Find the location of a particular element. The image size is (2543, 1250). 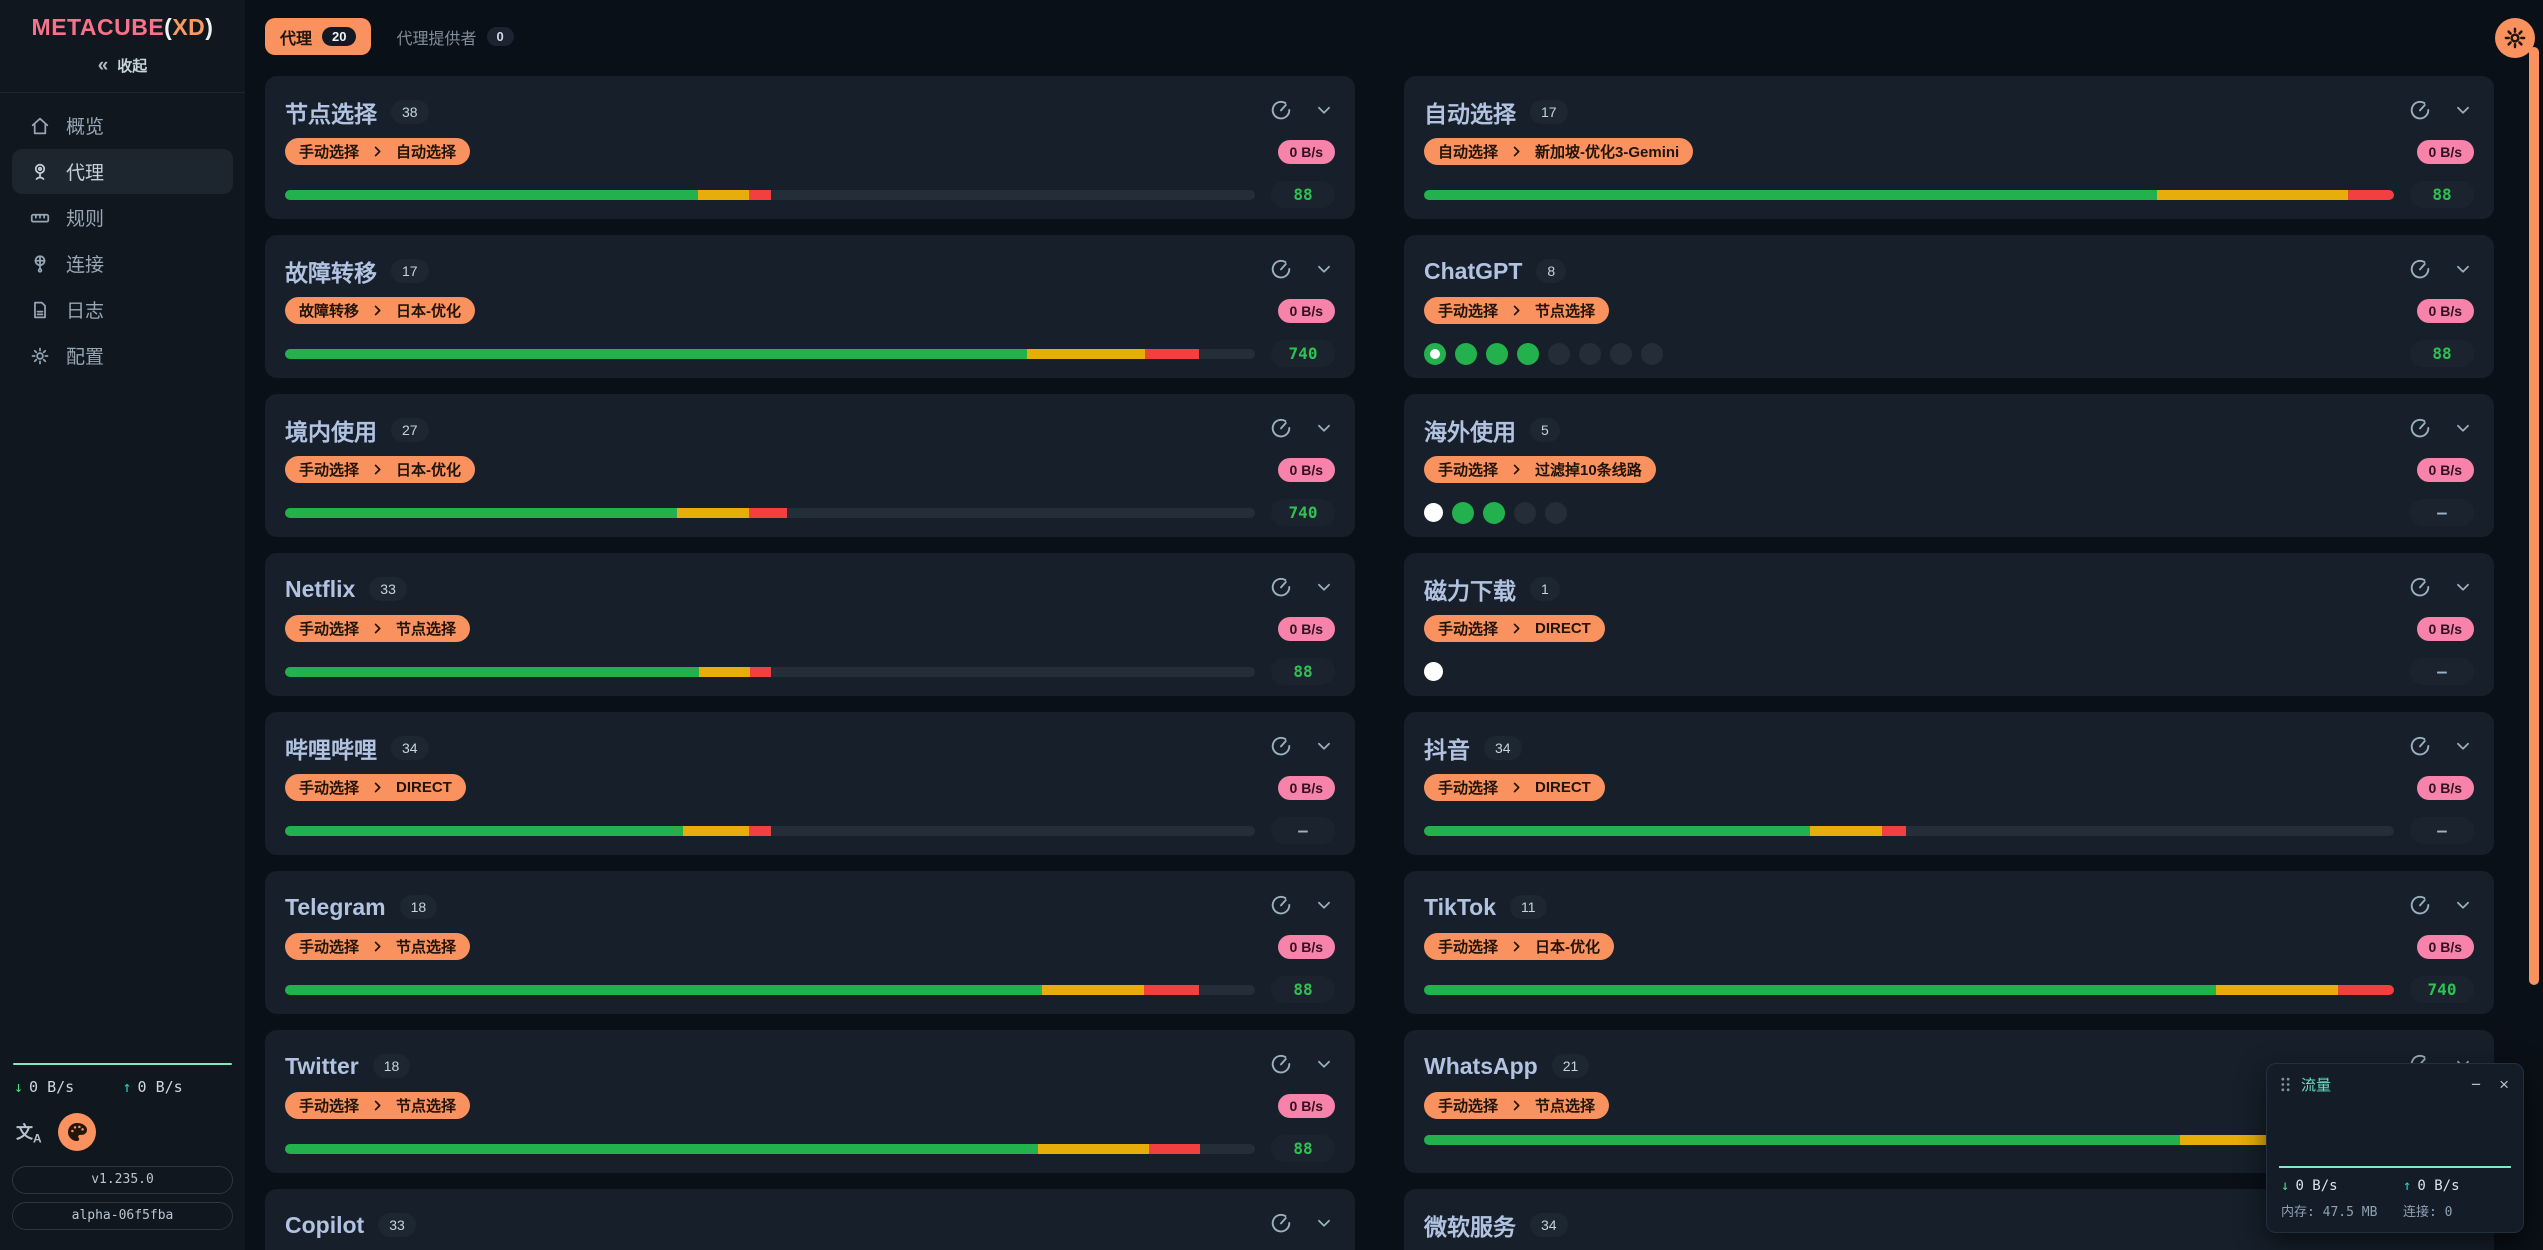

palette-icon is located at coordinates (77, 1132).